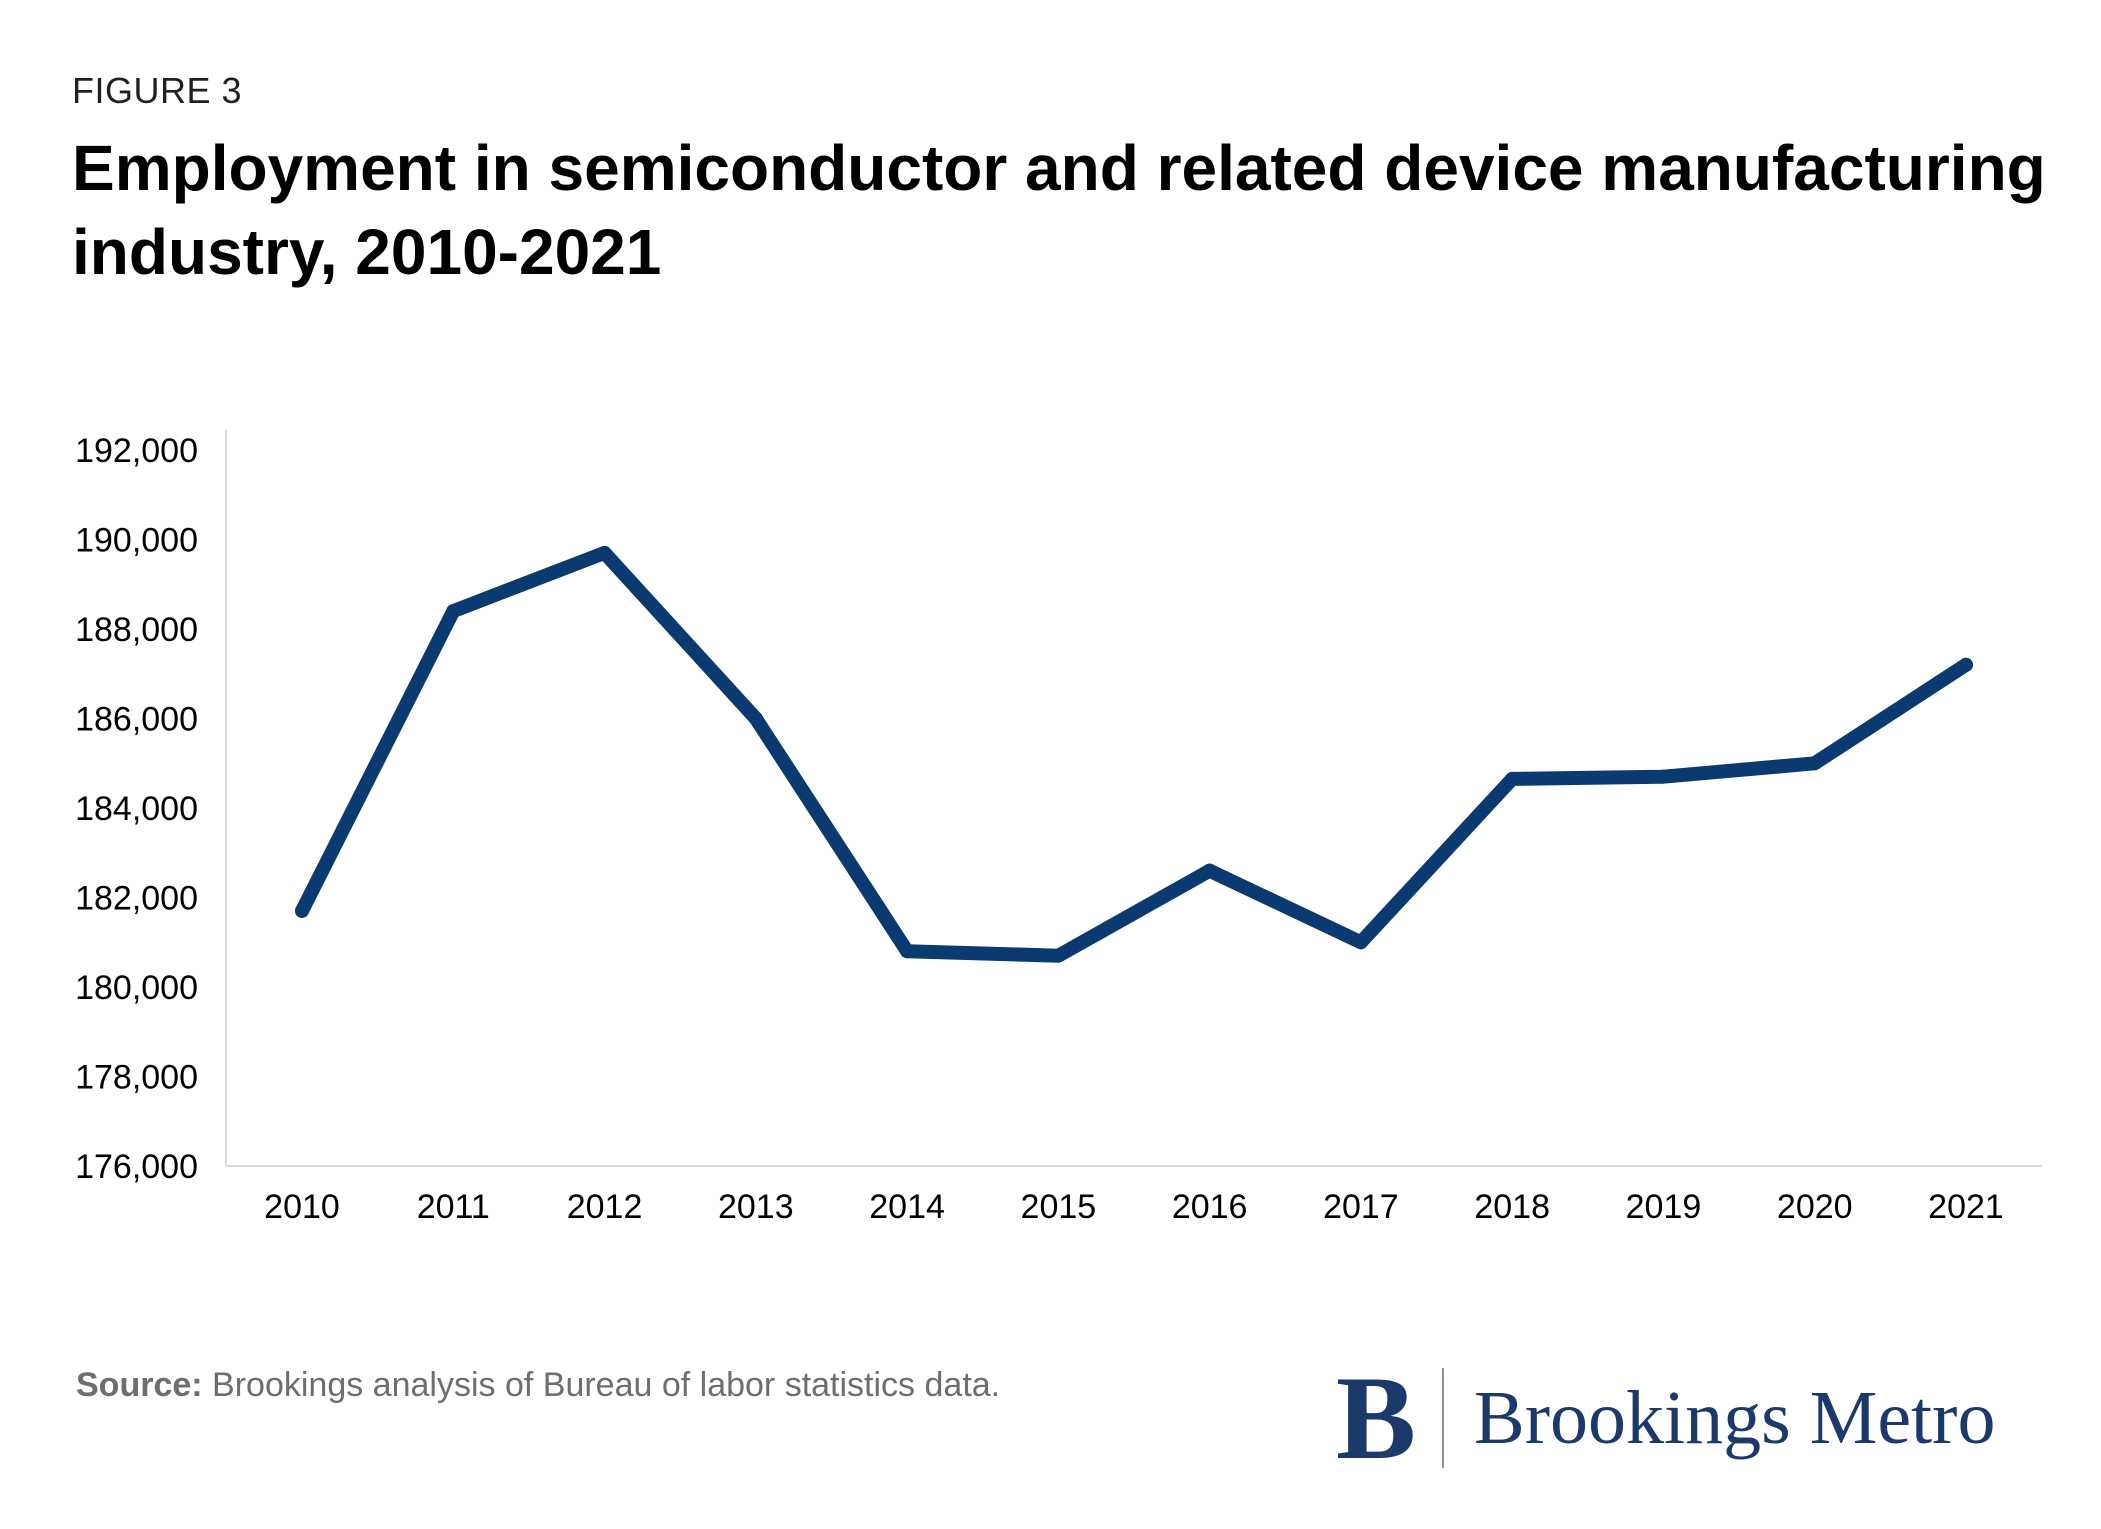 The height and width of the screenshot is (1529, 2101). Describe the element at coordinates (907, 1207) in the screenshot. I see `x-tick-label: 2014` at that location.